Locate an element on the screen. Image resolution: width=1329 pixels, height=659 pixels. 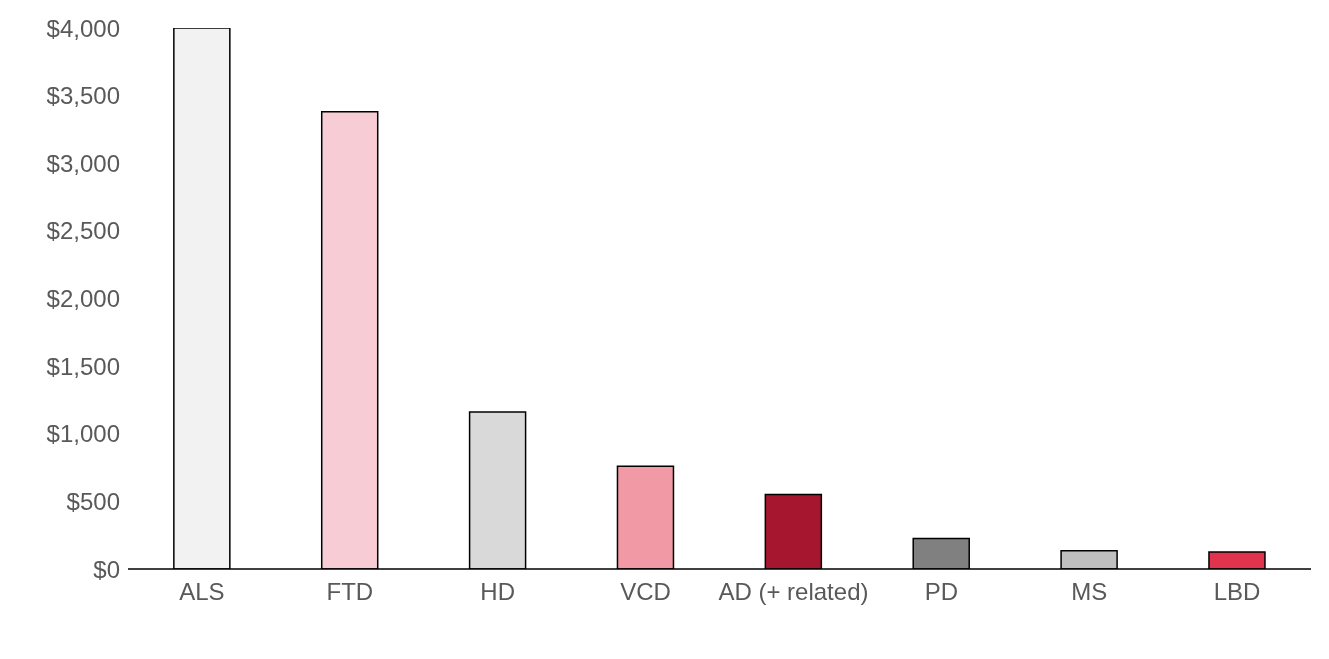
y-tick-label: $1,500 is located at coordinates (83, 366).